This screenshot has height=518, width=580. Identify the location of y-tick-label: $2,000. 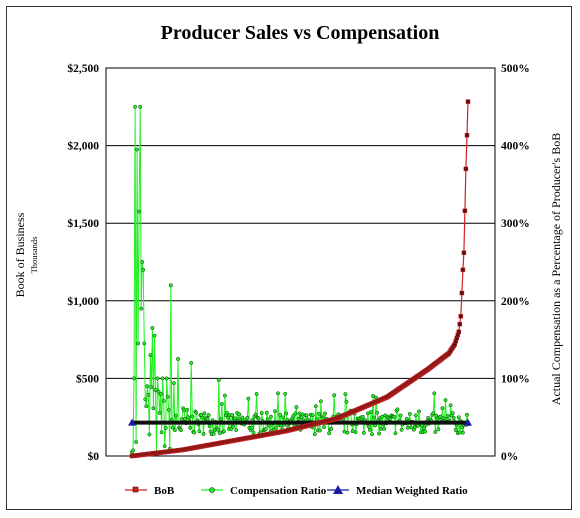
(83, 146).